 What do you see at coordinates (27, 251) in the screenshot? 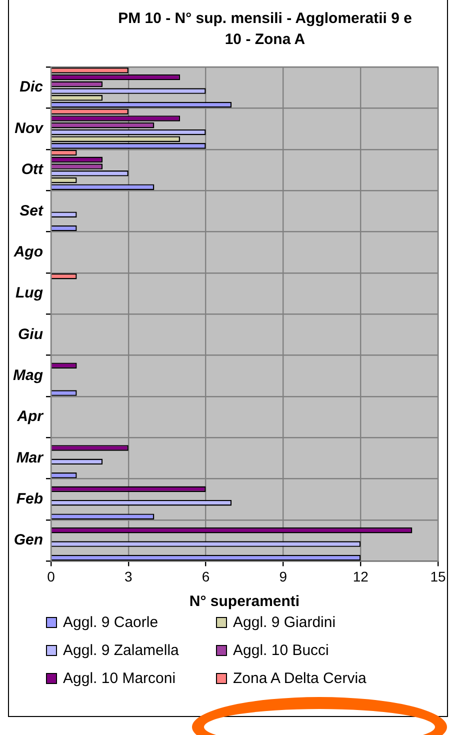
I see `y-tick-label: Ago` at bounding box center [27, 251].